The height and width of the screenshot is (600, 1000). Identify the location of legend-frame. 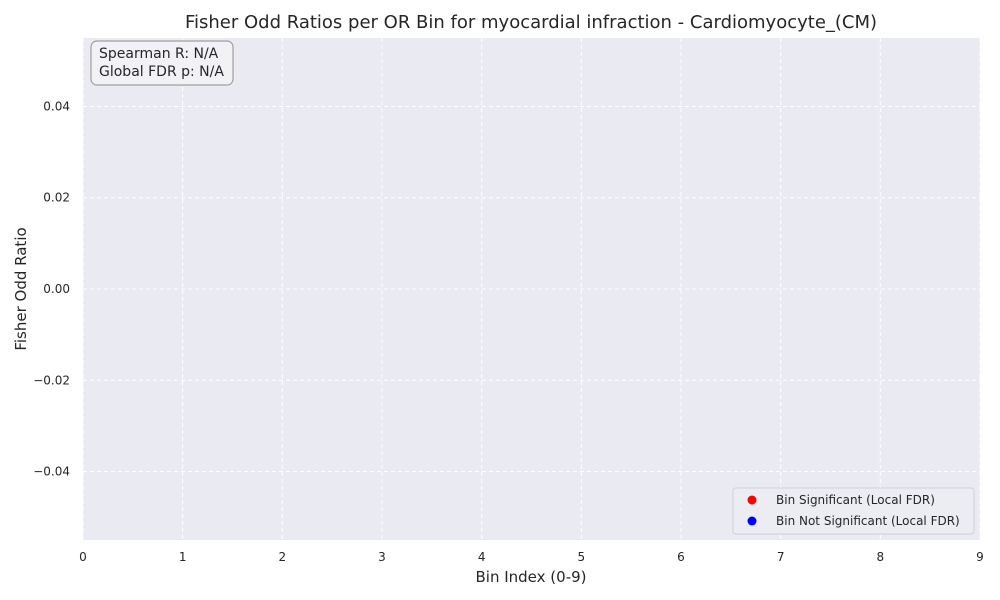
(853, 511).